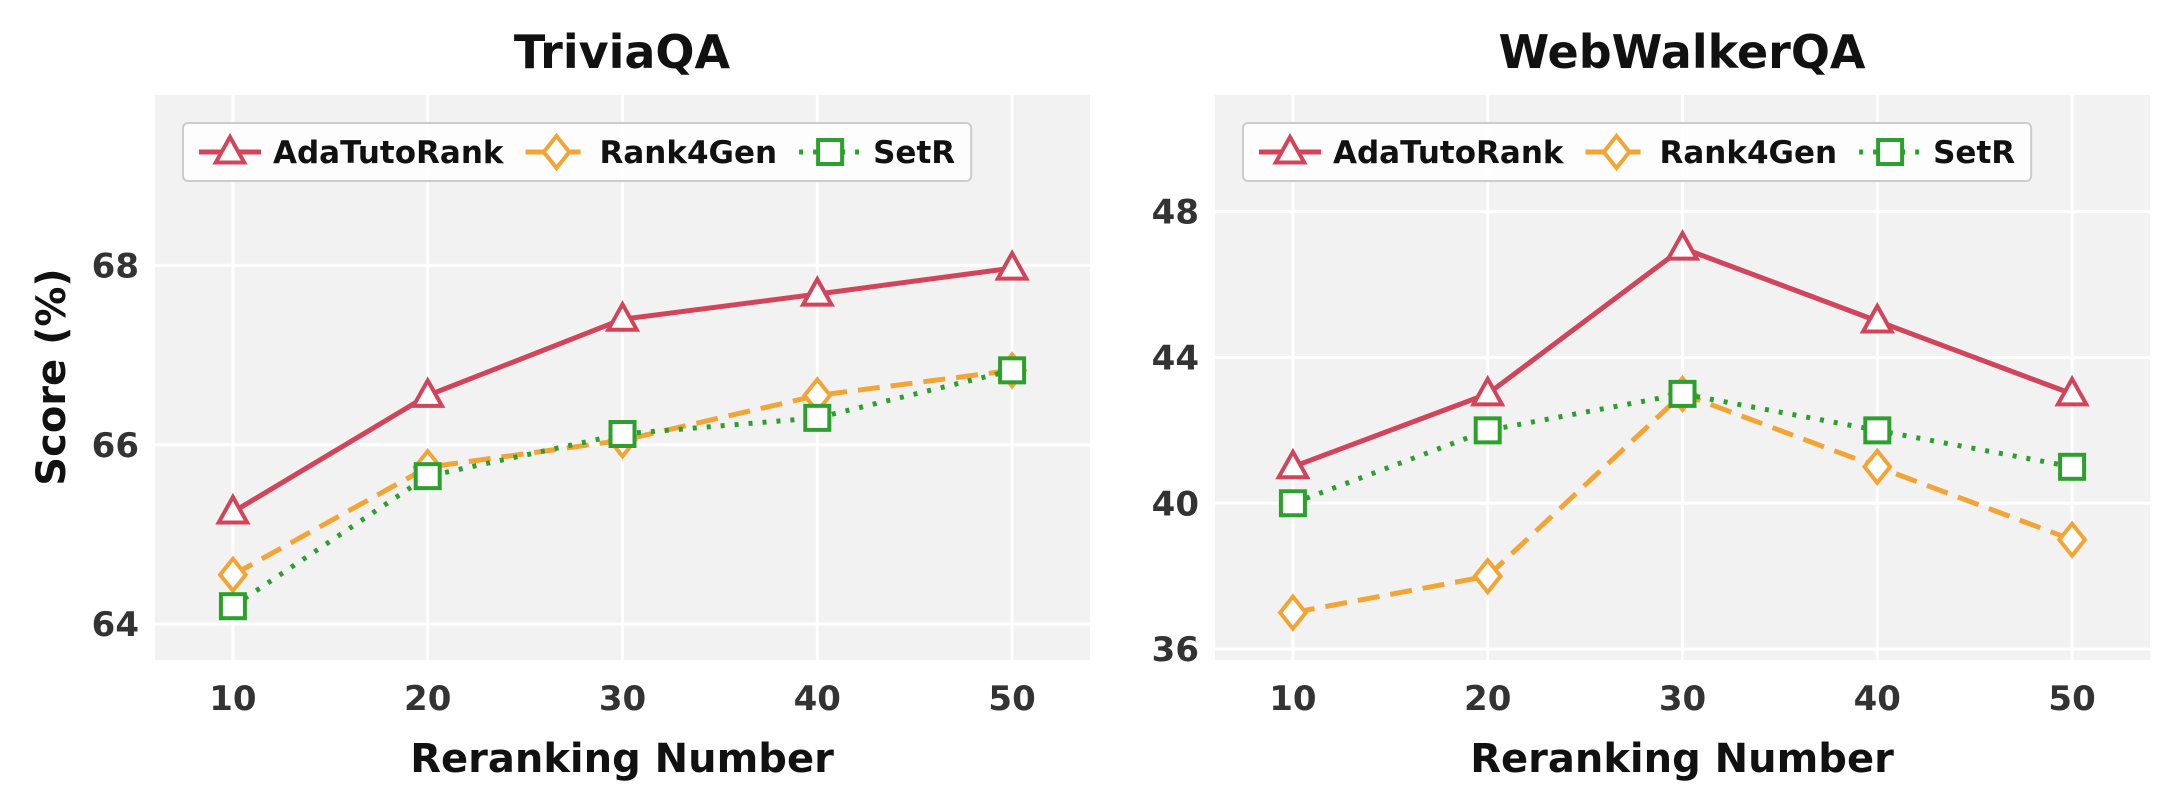  Describe the element at coordinates (622, 472) in the screenshot. I see `series-line-rank4gen` at that location.